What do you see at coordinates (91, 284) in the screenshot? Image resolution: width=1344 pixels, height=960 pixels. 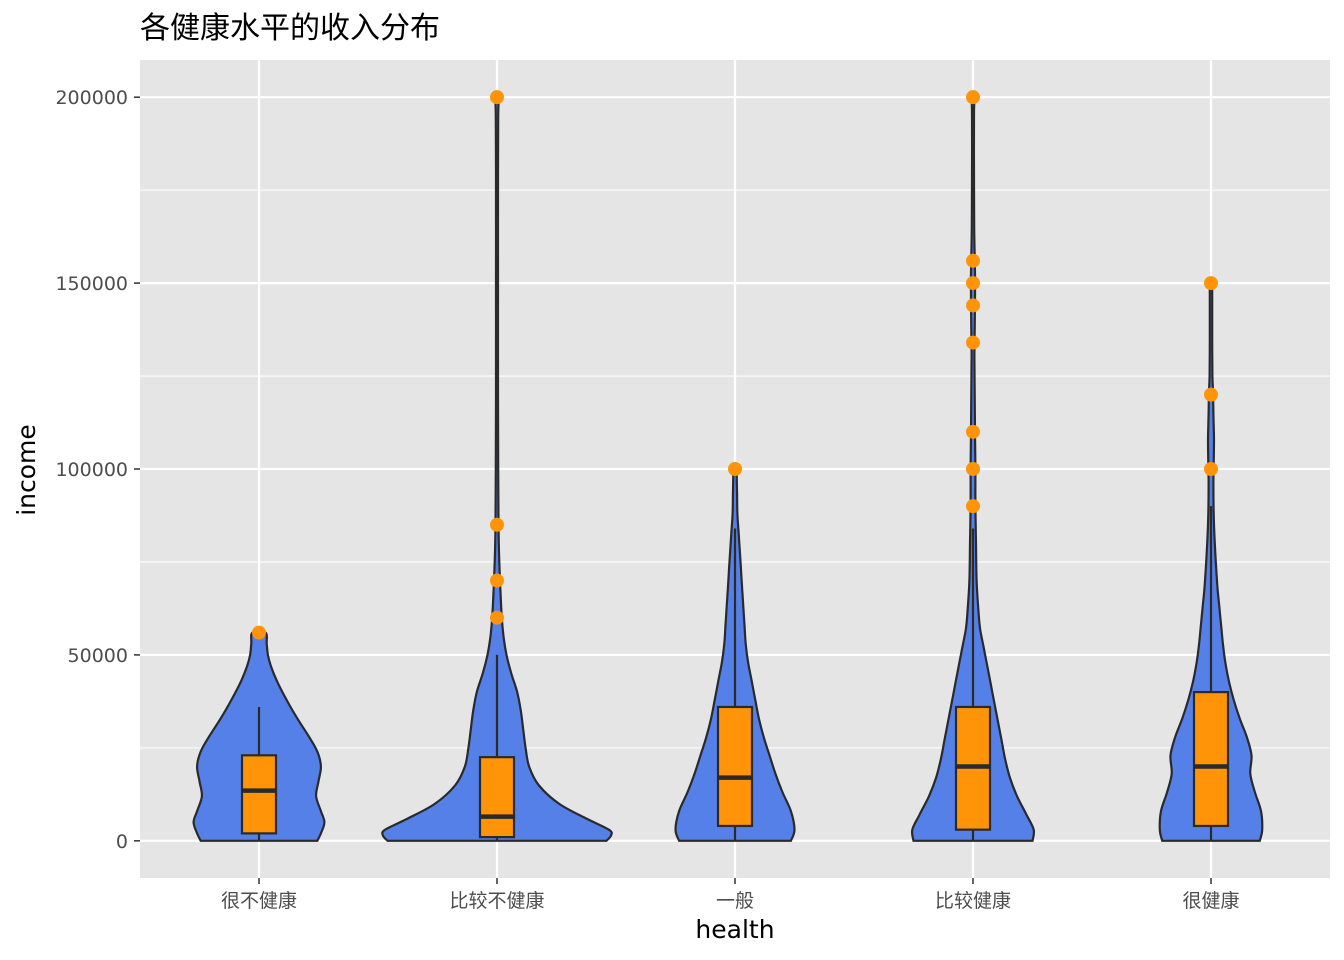 I see `y-tick-label: 150000` at bounding box center [91, 284].